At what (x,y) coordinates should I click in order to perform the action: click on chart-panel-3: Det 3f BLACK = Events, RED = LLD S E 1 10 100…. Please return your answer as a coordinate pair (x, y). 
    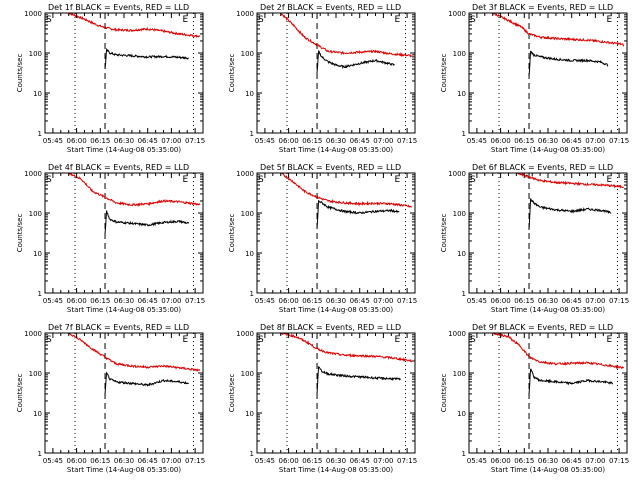
    Looking at the image, I should click on (534, 78).